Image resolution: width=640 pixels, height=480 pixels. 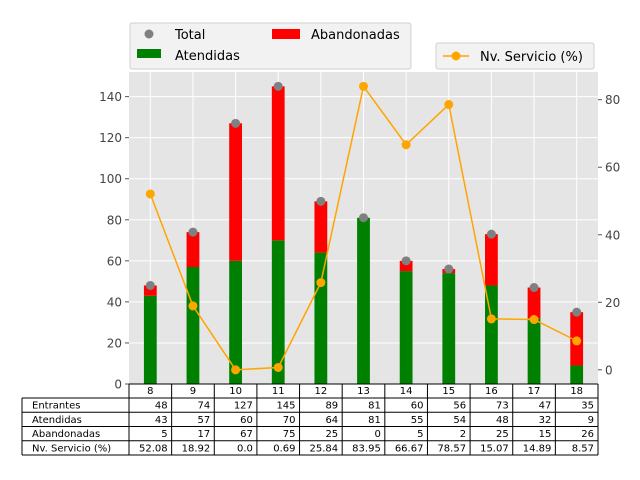 I want to click on table-cell: 25.84, so click(x=324, y=448).